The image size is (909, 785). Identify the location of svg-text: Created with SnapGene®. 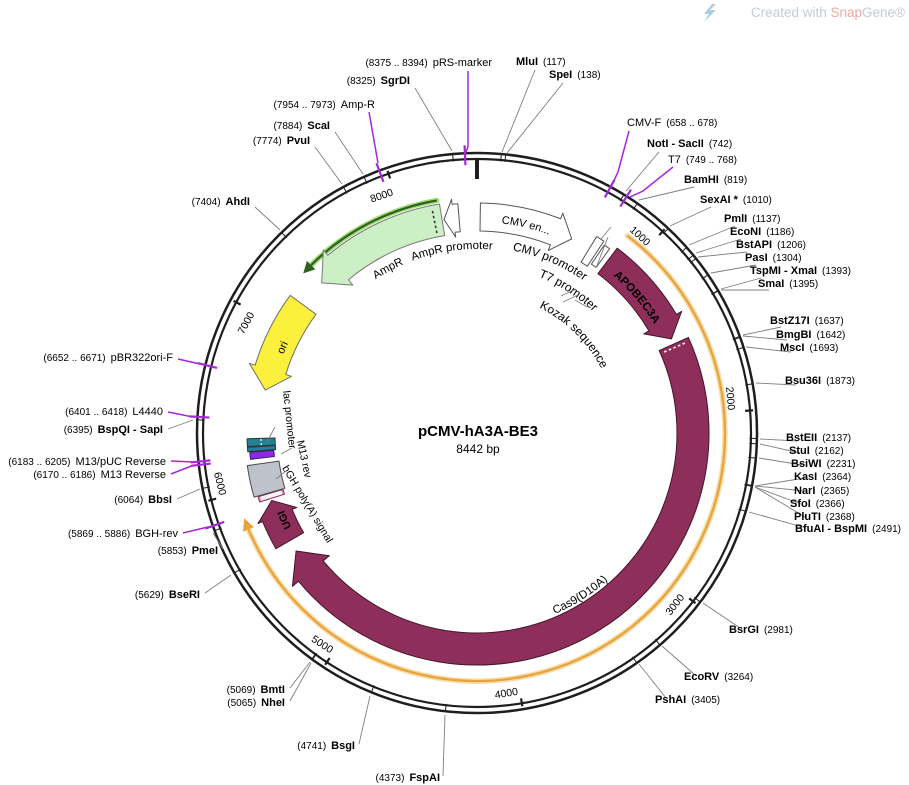
(828, 12).